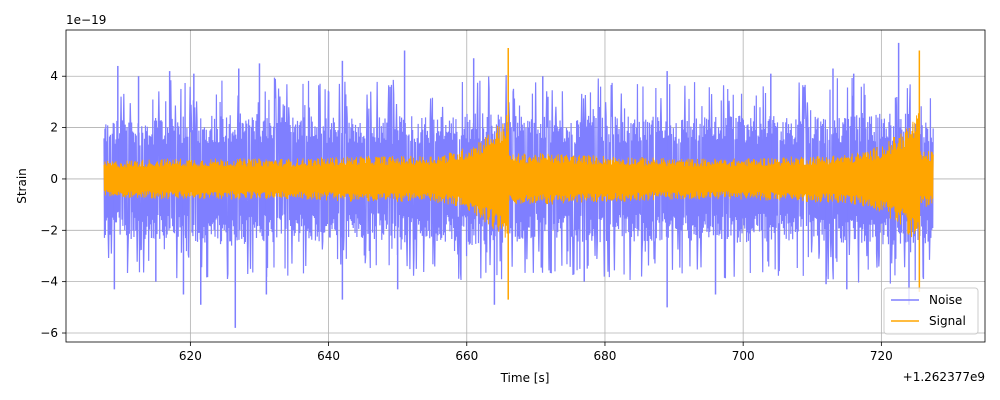  Describe the element at coordinates (466, 356) in the screenshot. I see `x-tick-label: 660` at that location.